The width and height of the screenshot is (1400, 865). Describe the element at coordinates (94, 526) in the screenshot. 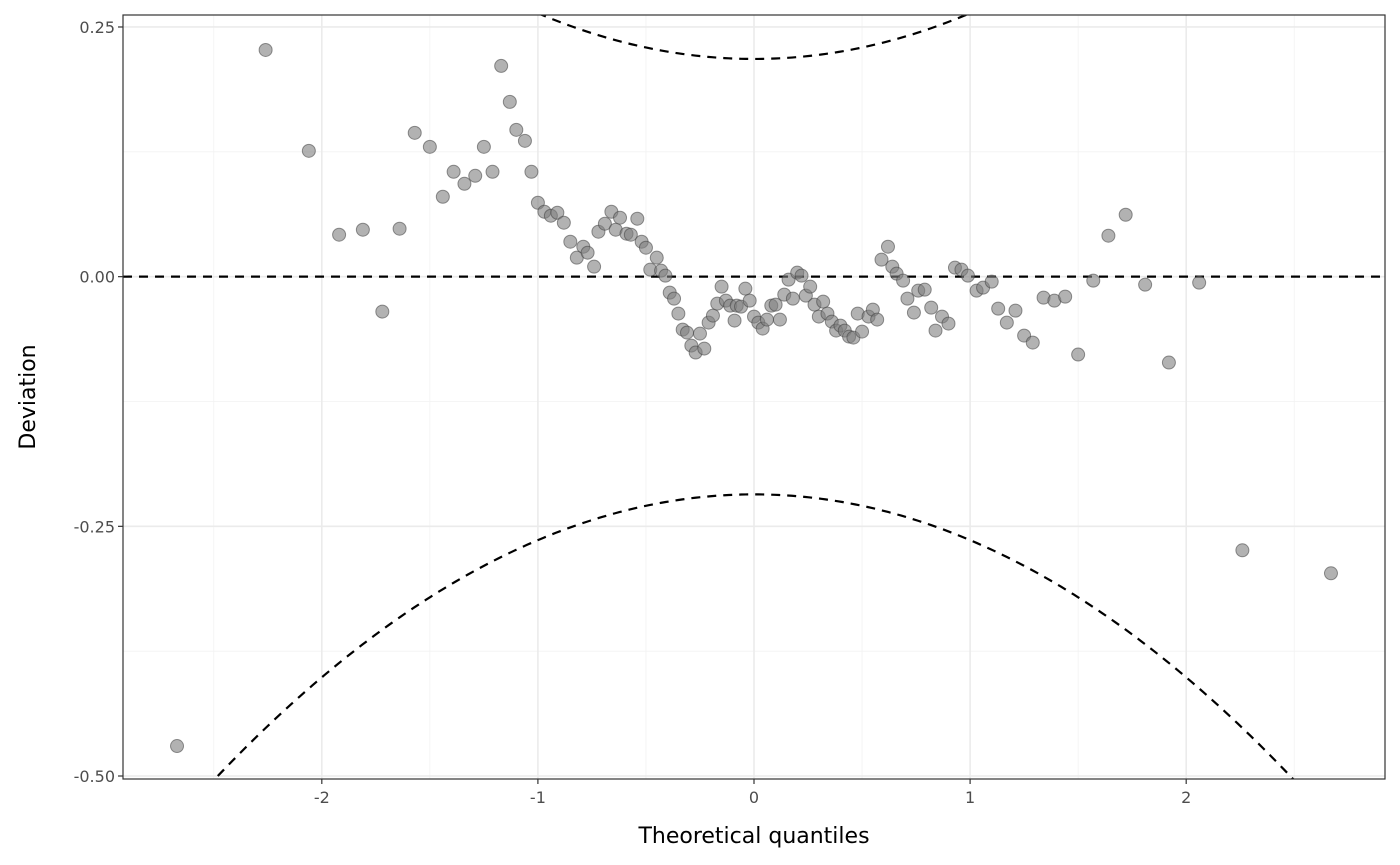

I see `y-tick-label: -0.25` at that location.